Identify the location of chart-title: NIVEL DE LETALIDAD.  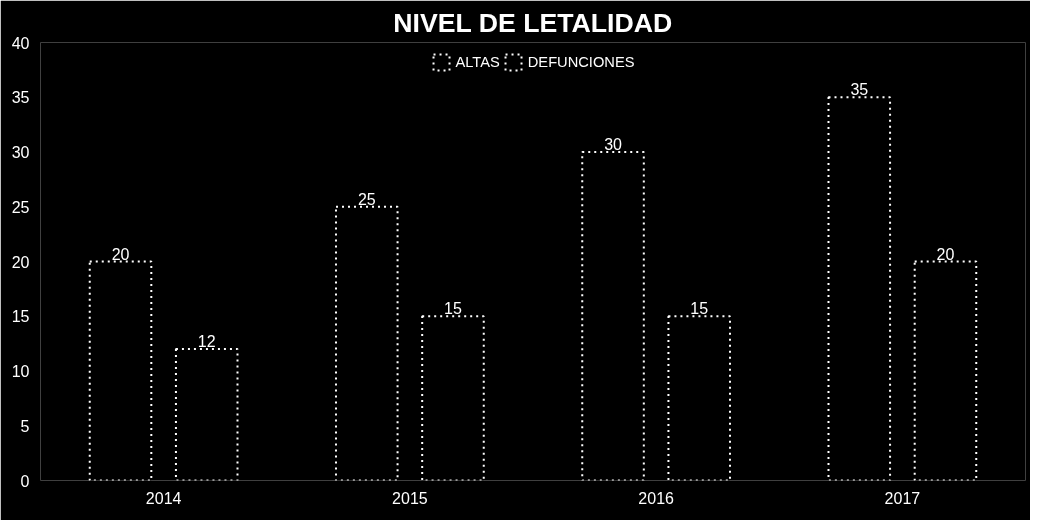
(533, 22).